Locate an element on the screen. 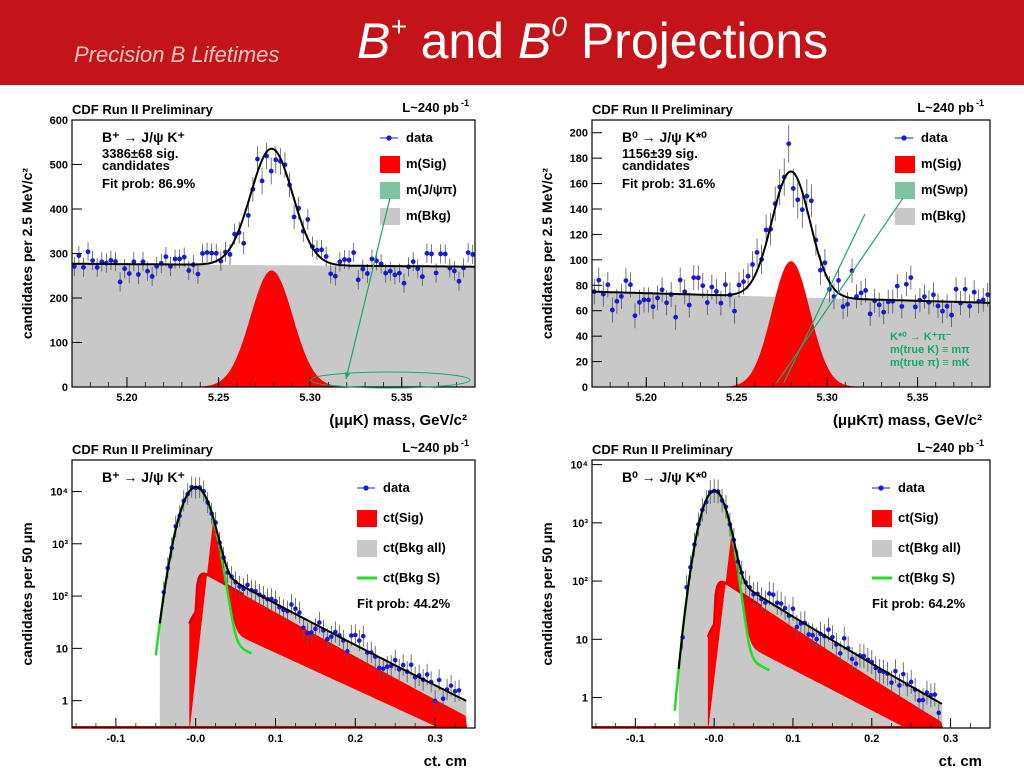  y-tick-label: 10⁴ is located at coordinates (59, 492).